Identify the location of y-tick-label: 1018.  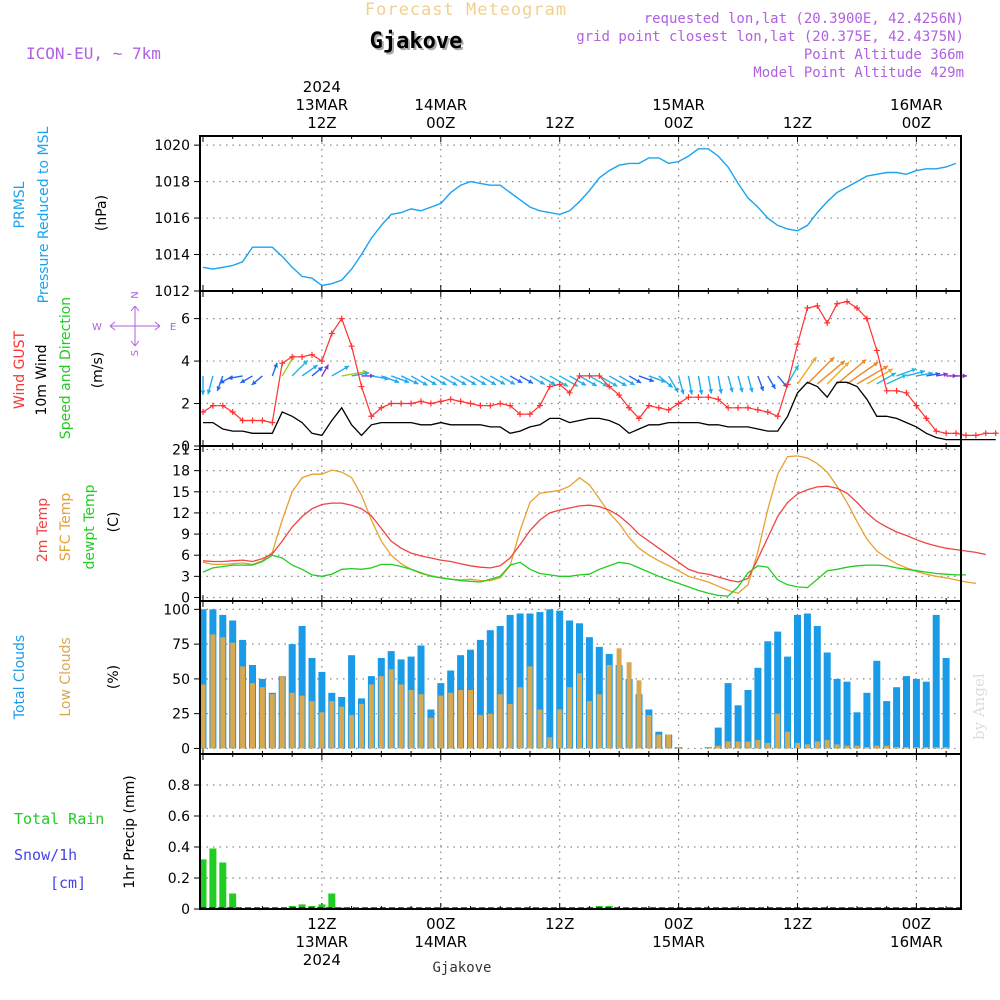
(172, 183).